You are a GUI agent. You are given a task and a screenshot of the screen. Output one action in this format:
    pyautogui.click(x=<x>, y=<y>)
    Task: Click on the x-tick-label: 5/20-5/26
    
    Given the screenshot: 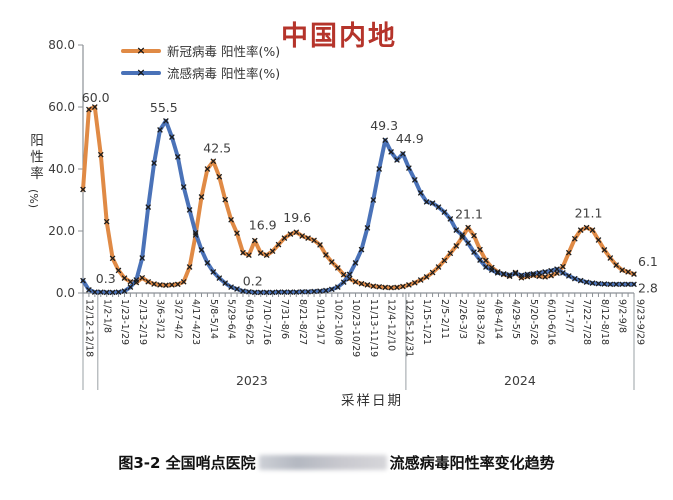 What is the action you would take?
    pyautogui.click(x=533, y=322)
    